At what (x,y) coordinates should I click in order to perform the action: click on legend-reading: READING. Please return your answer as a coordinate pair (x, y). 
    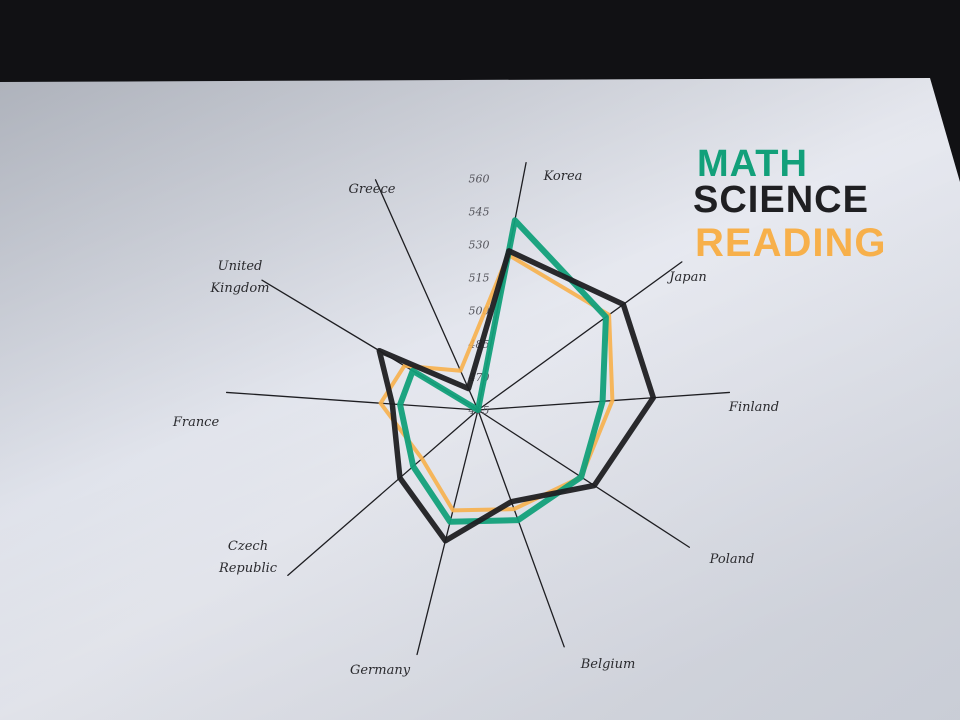
    Looking at the image, I should click on (790, 243).